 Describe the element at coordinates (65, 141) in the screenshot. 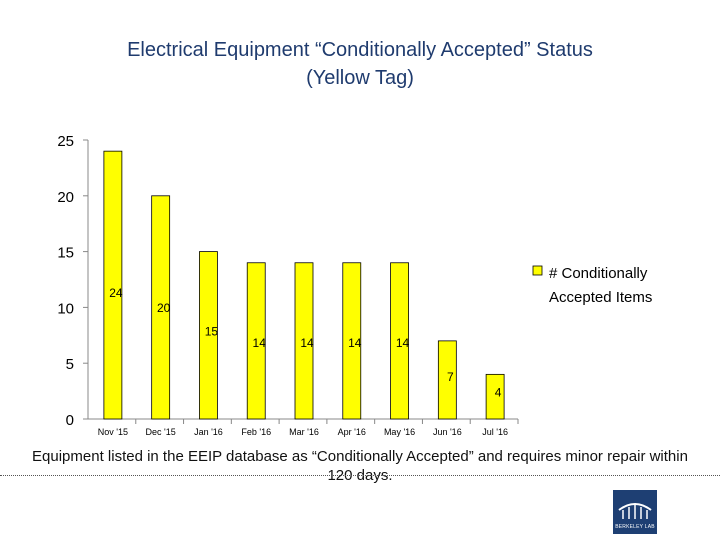

I see `y-tick-label: 25` at that location.